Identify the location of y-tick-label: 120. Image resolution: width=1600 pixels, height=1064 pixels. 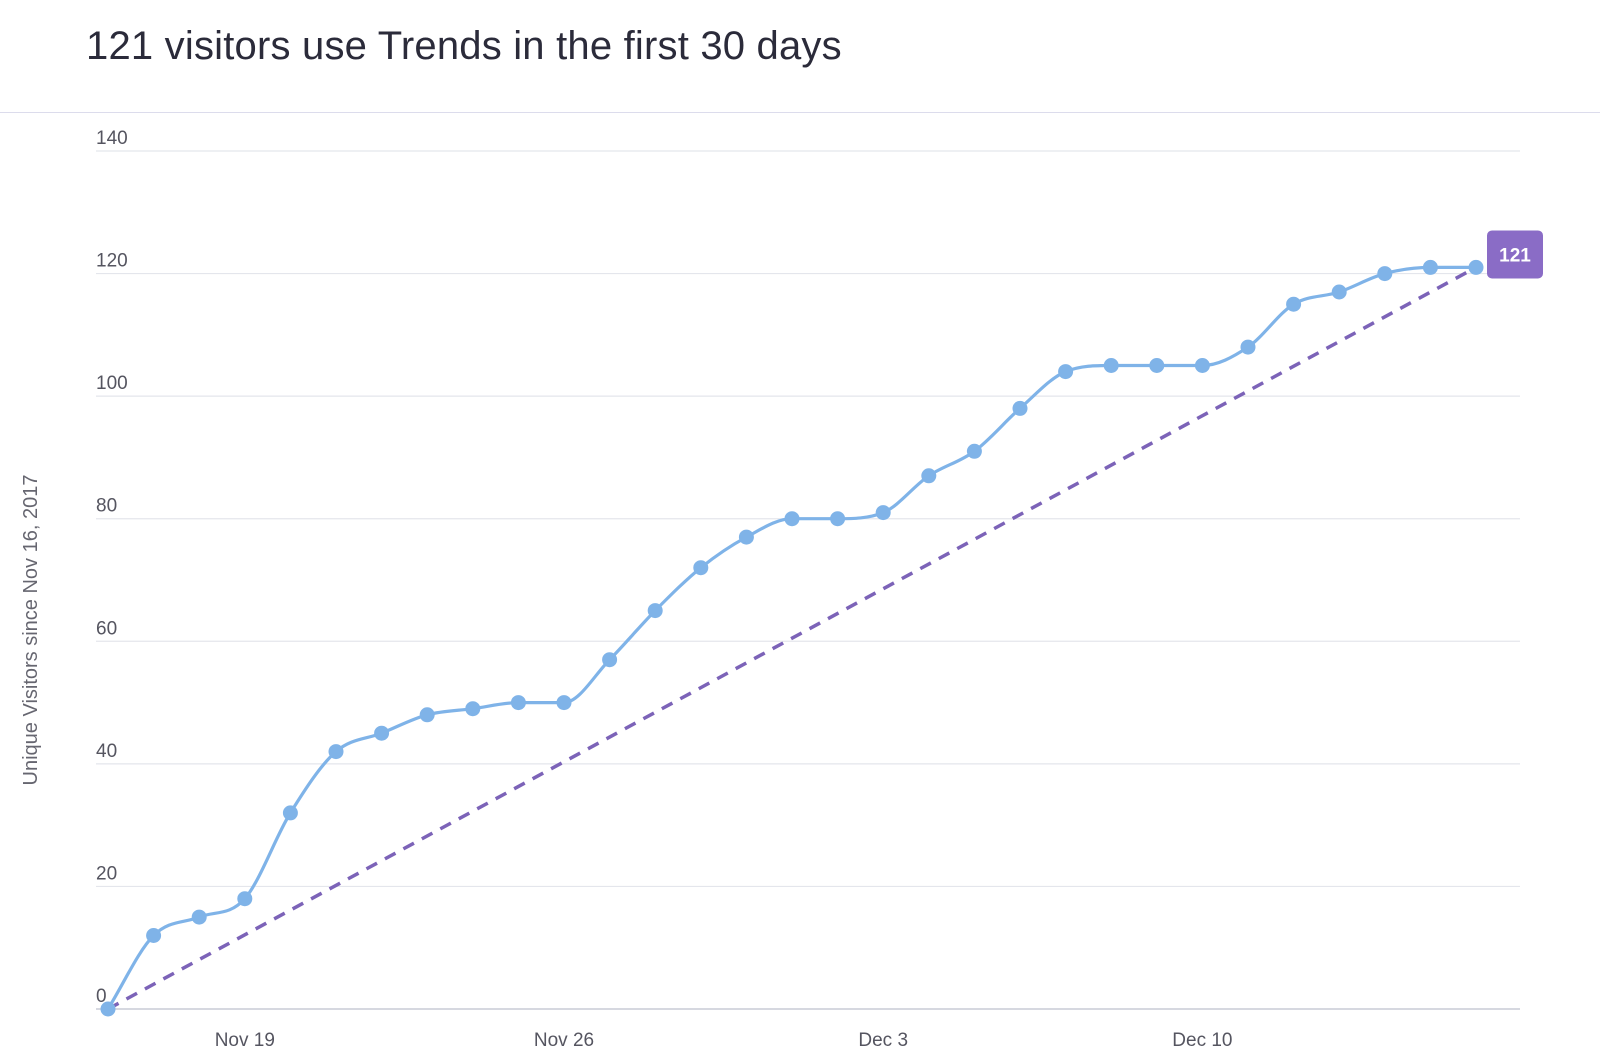
(112, 261).